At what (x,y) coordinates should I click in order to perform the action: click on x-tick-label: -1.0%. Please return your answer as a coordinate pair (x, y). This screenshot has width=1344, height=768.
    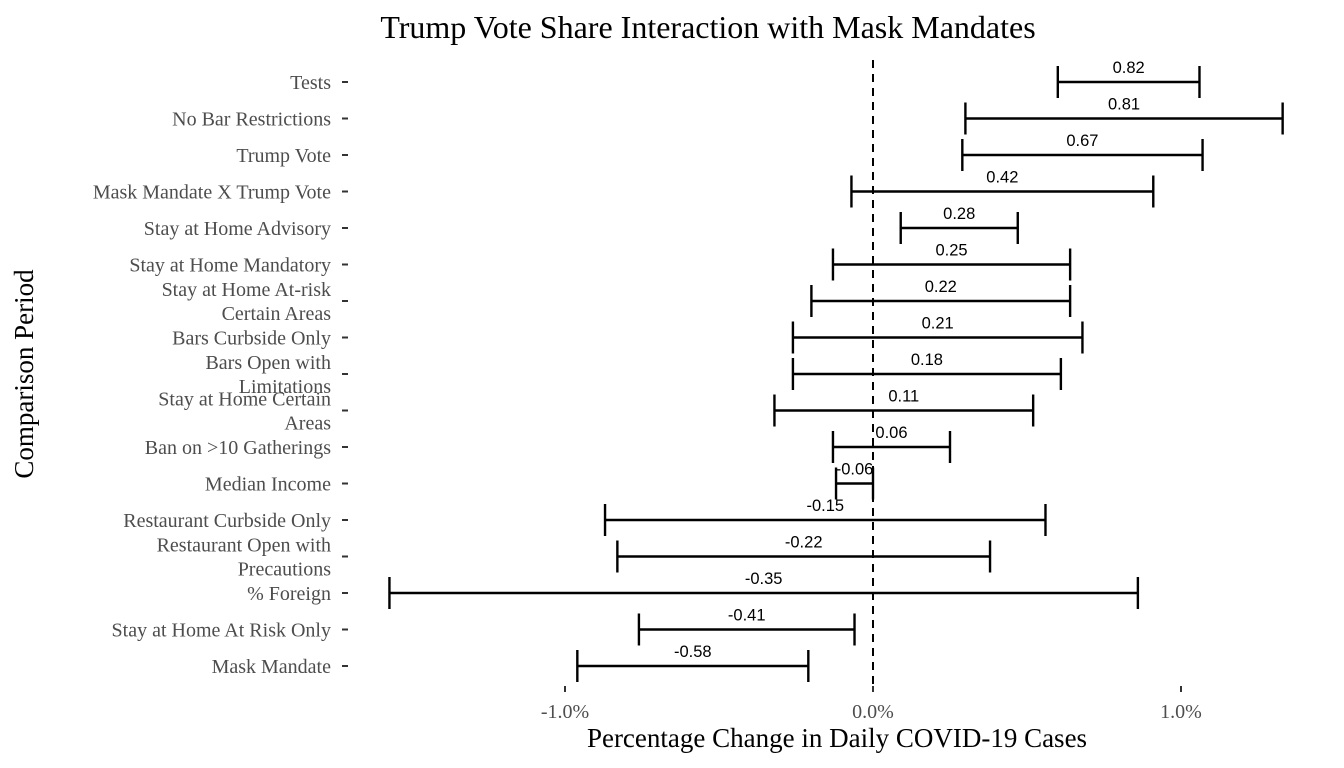
    Looking at the image, I should click on (565, 712).